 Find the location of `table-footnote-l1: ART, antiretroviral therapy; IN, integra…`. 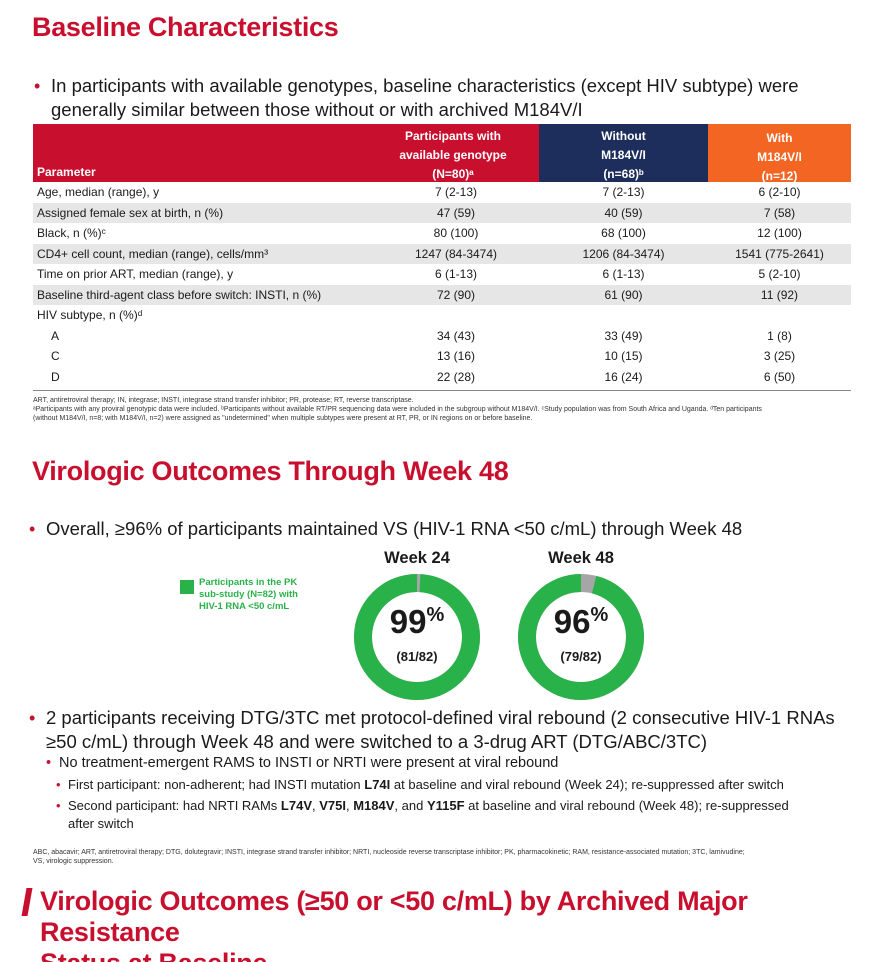

table-footnote-l1: ART, antiretroviral therapy; IN, integra… is located at coordinates (223, 400).